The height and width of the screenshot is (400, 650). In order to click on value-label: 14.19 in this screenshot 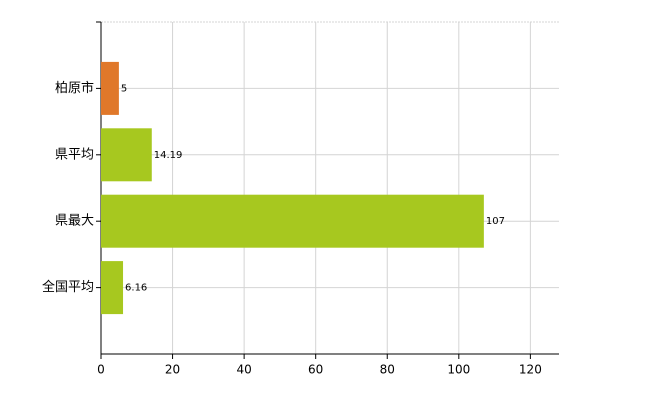, I will do `click(168, 155)`.